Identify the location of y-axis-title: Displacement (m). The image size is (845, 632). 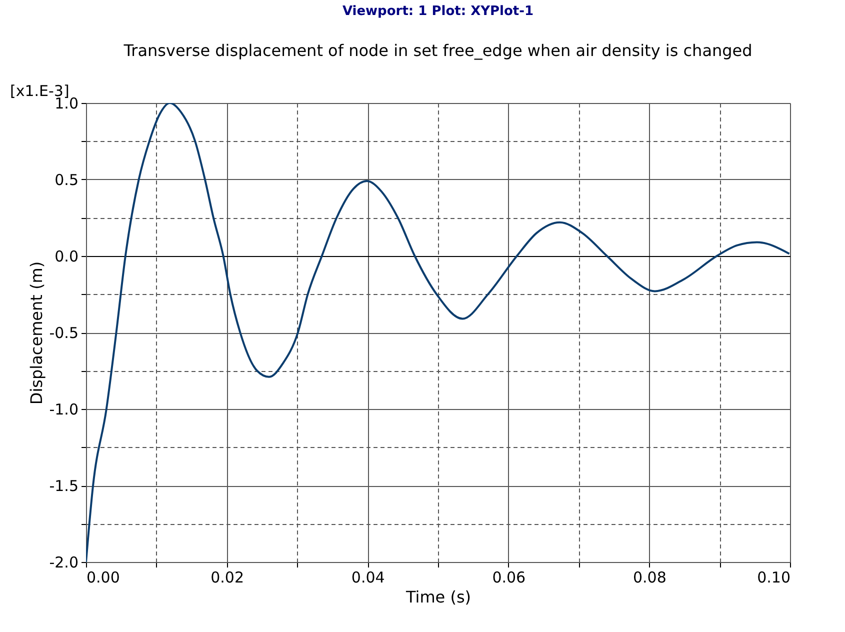
(36, 333).